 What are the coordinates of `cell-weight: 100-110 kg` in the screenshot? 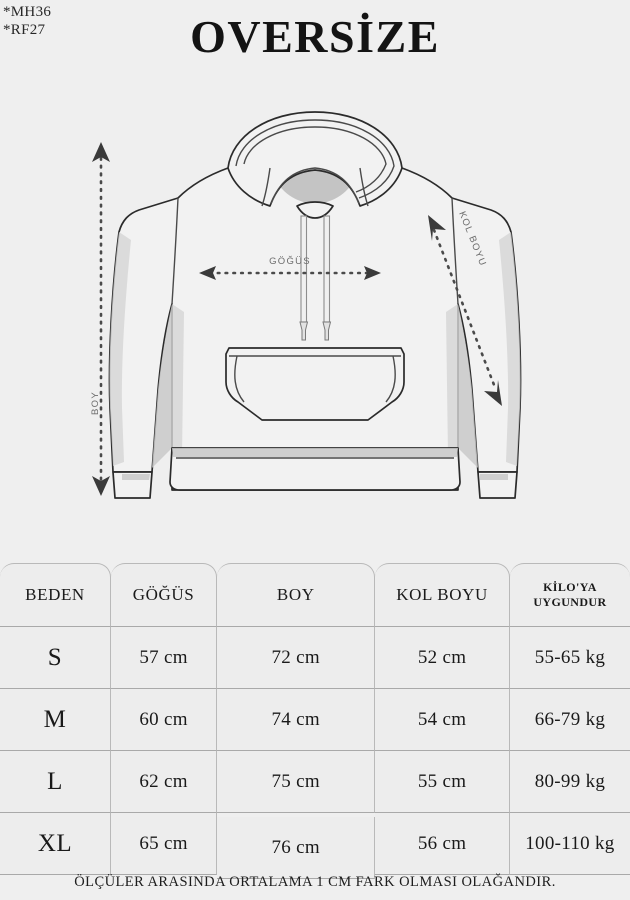 It's located at (569, 844).